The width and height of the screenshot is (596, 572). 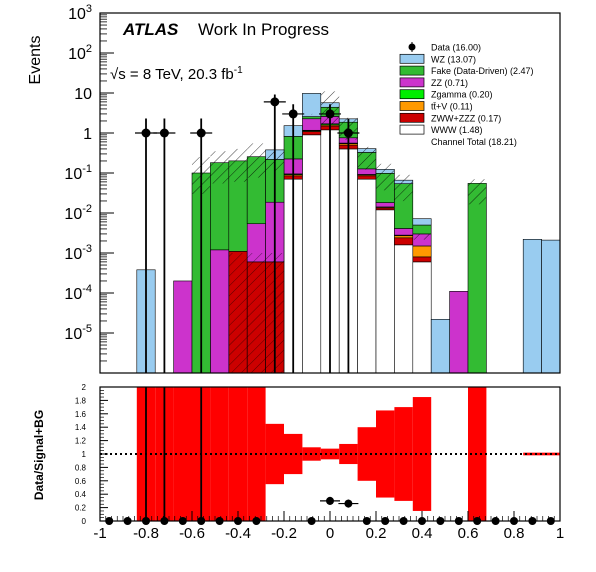 I want to click on x-tick-label: 0.6, so click(x=468, y=533).